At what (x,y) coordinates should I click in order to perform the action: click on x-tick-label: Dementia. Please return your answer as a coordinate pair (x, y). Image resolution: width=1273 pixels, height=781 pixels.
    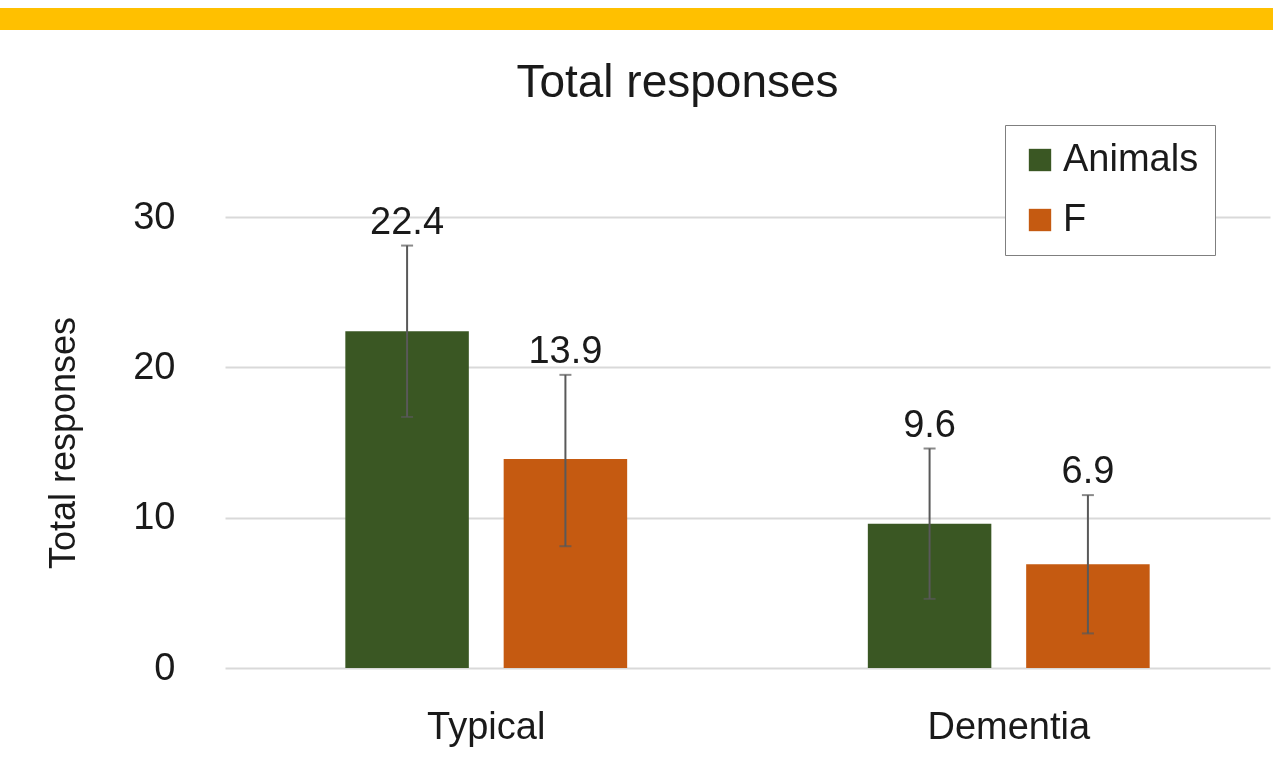
    Looking at the image, I should click on (1009, 725).